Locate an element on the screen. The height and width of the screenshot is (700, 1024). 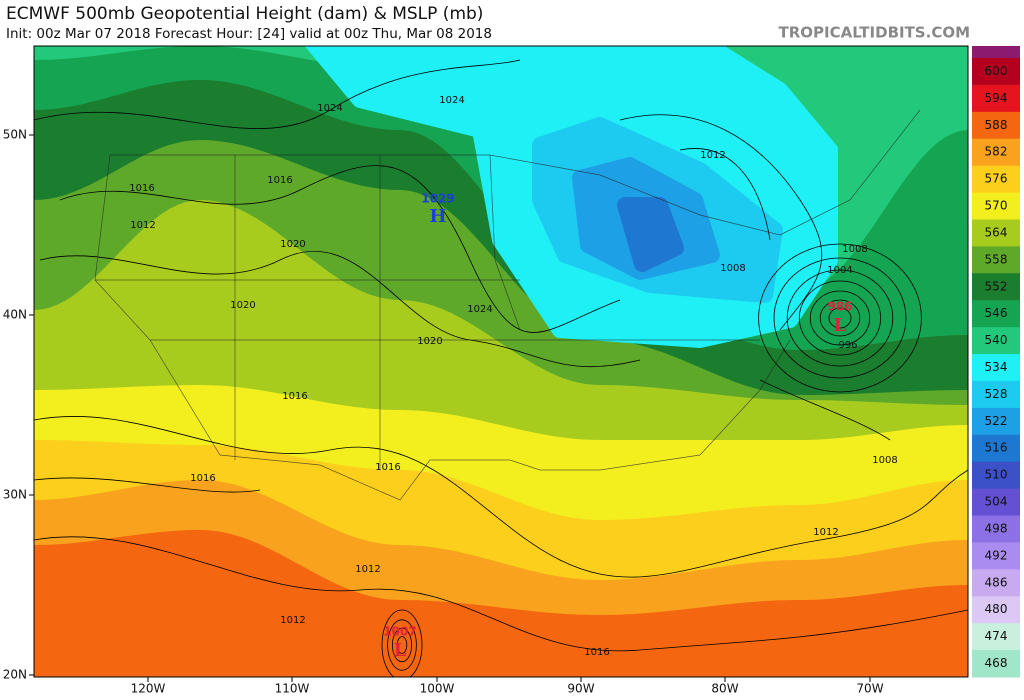
high-pressure: 1029 is located at coordinates (437, 199).